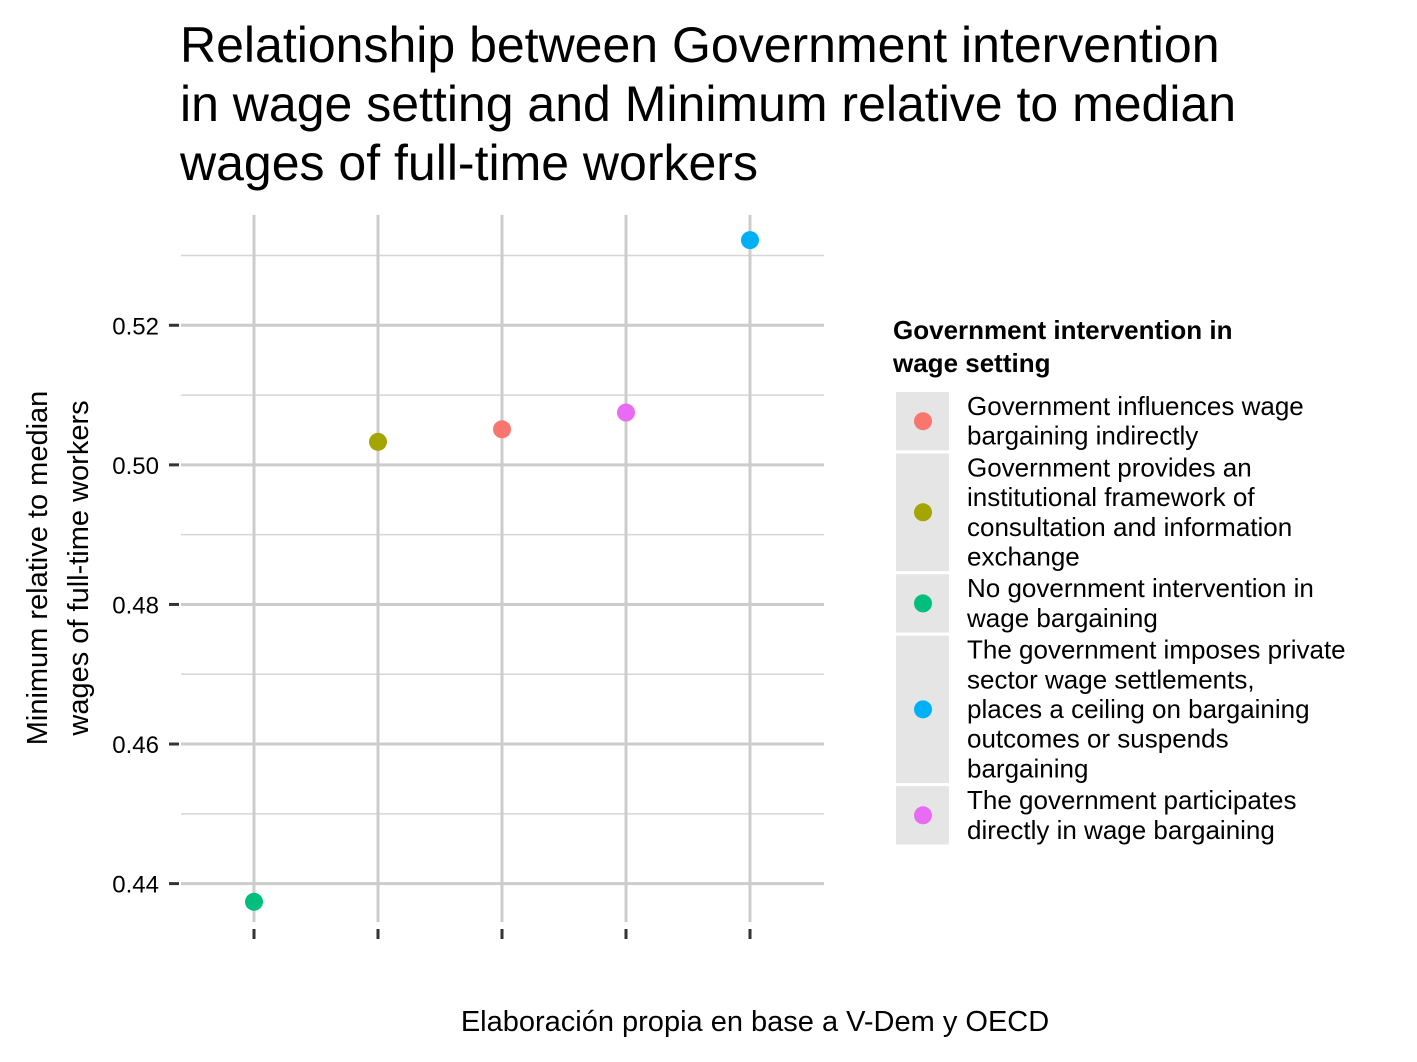 The width and height of the screenshot is (1417, 1062). Describe the element at coordinates (1023, 557) in the screenshot. I see `legend-label: exchange` at that location.